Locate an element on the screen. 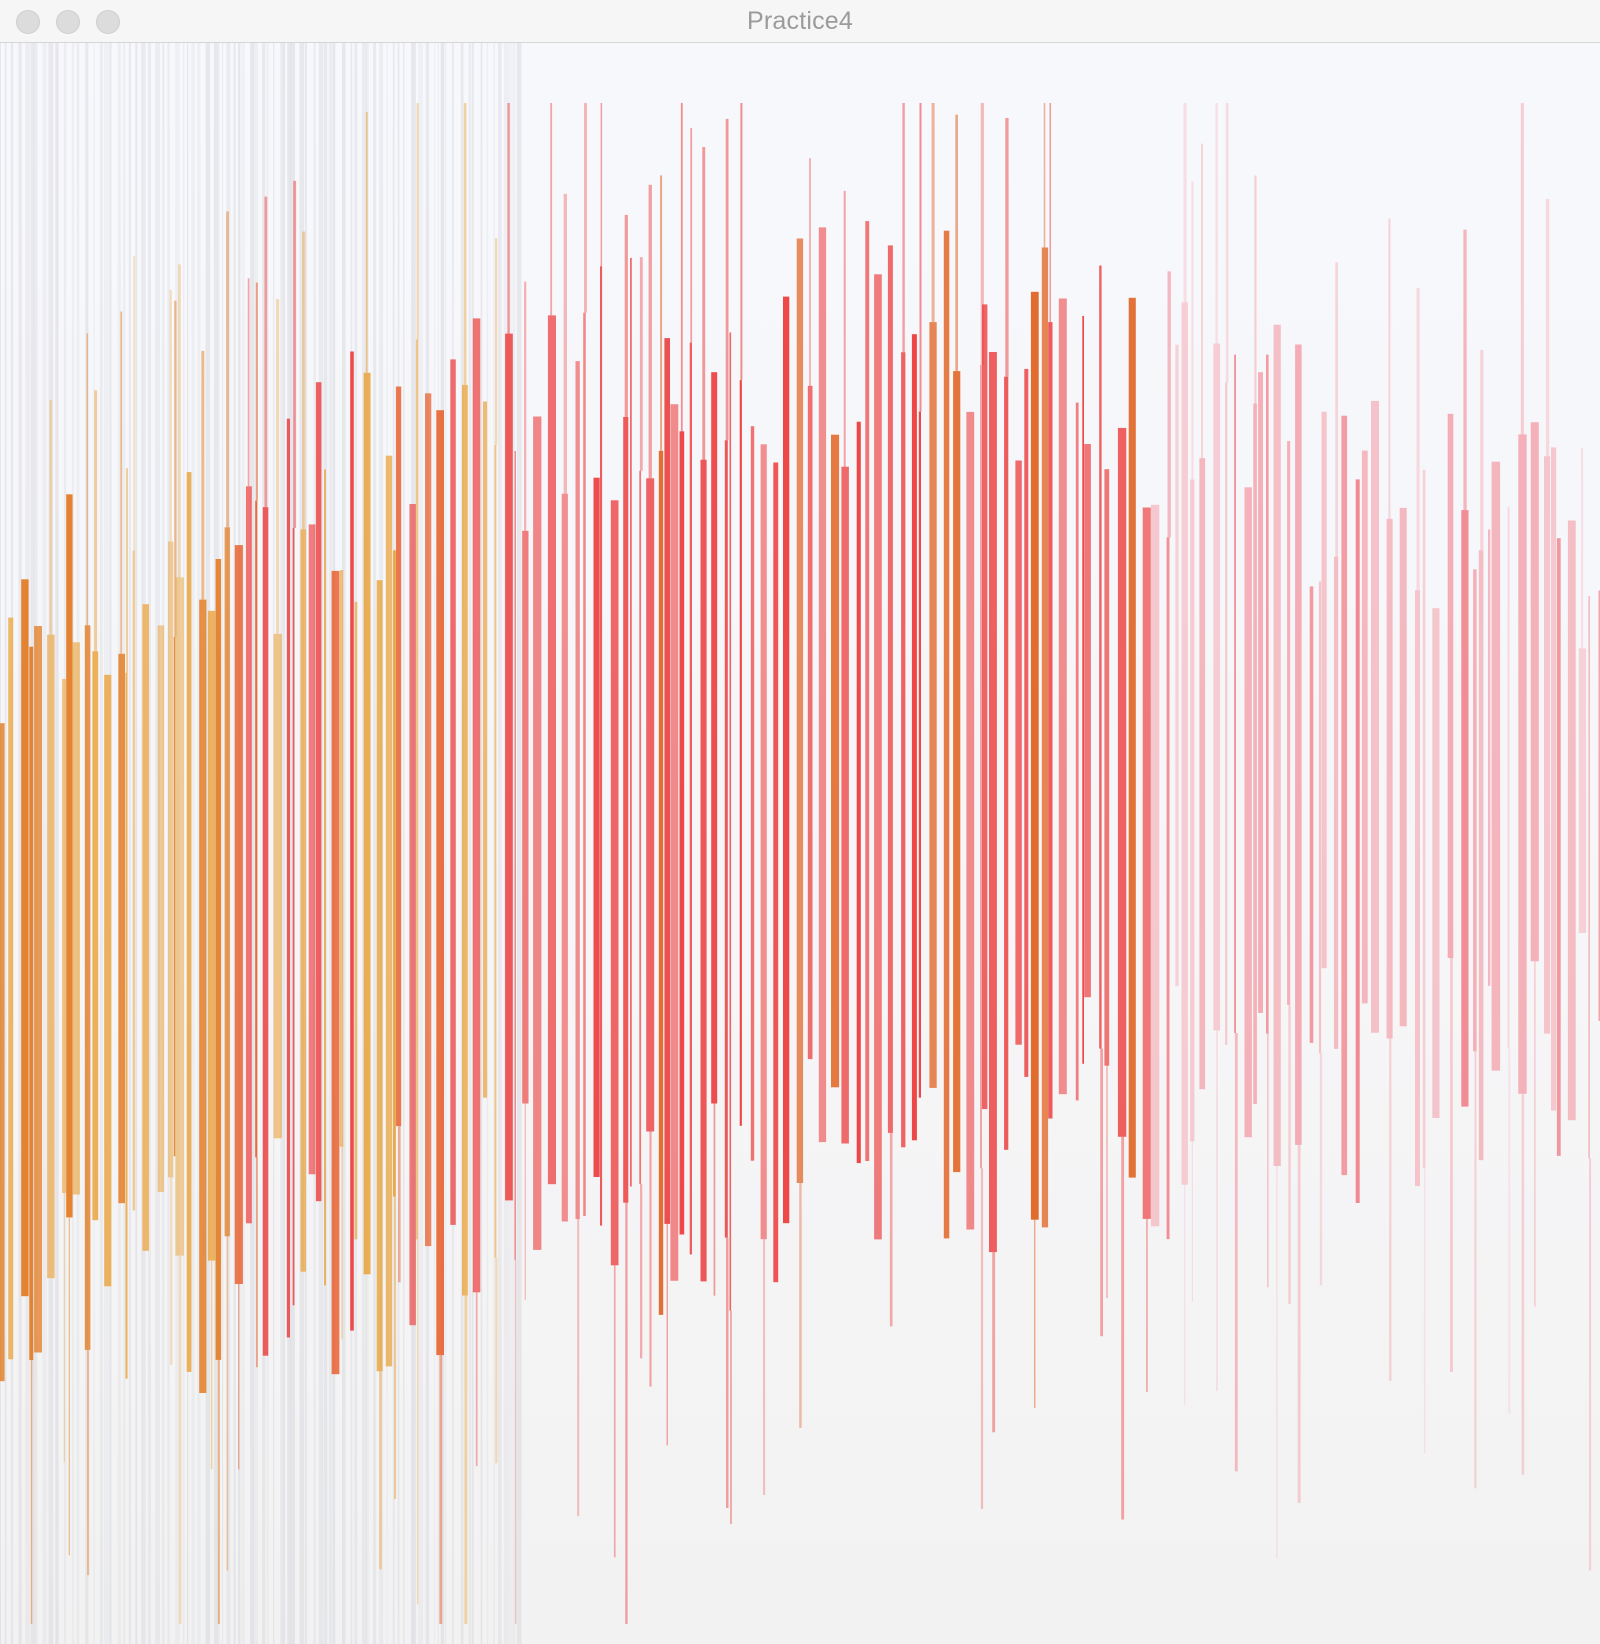 The width and height of the screenshot is (1600, 1644). title-bar: Practice4 is located at coordinates (800, 21).